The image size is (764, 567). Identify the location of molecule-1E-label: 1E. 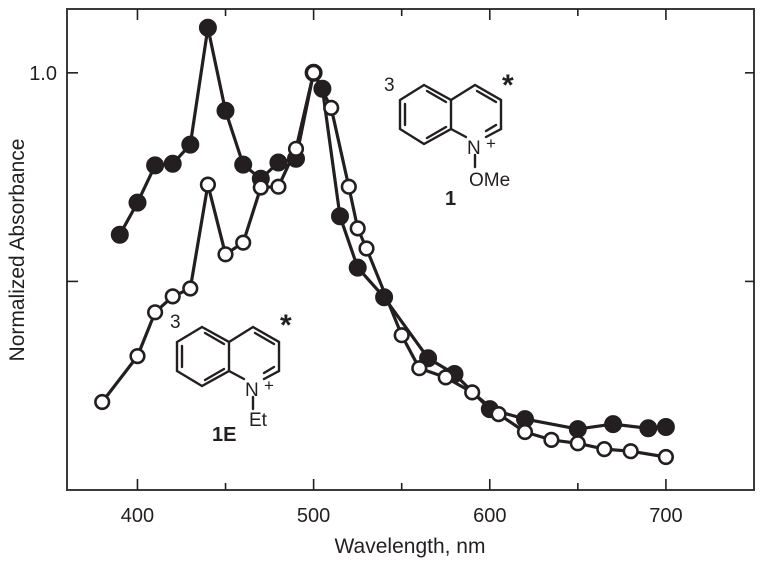
(224, 435).